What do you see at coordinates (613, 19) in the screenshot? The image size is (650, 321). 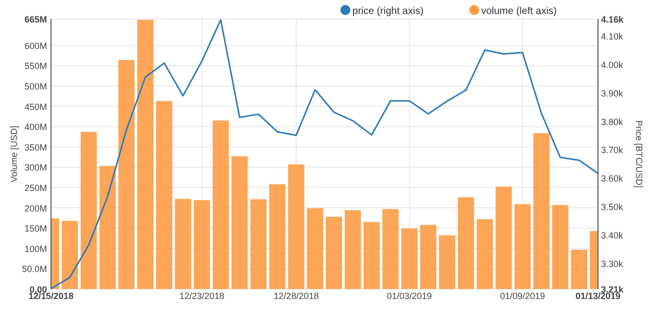 I see `y2-tick-label: 4.16k` at bounding box center [613, 19].